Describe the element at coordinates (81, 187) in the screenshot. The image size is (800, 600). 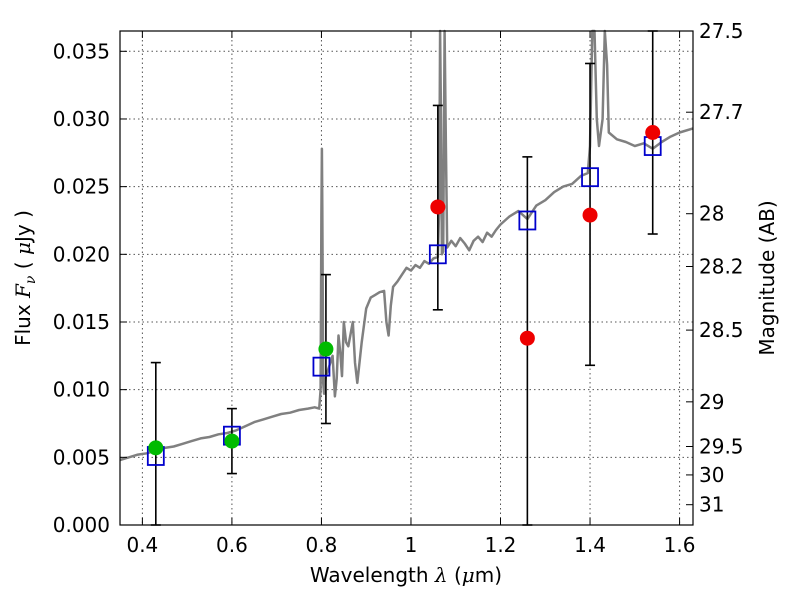
I see `y-tick-label: 0.025` at that location.